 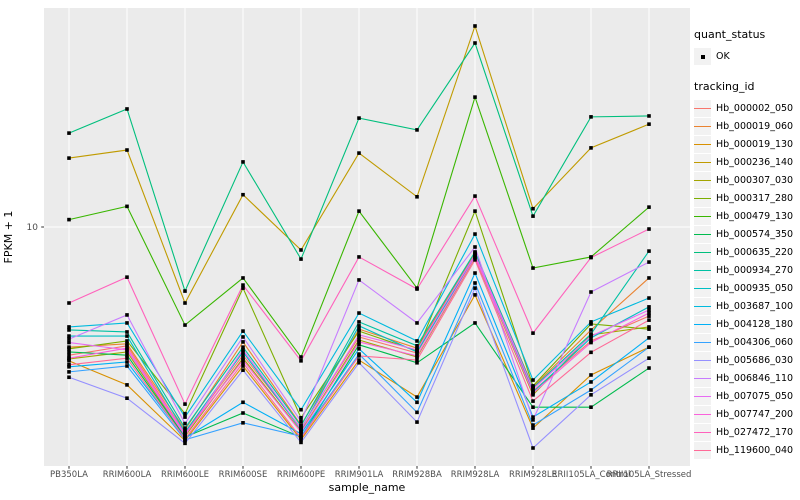 What do you see at coordinates (243, 475) in the screenshot?
I see `x-tick-label: RRIM600SE` at bounding box center [243, 475].